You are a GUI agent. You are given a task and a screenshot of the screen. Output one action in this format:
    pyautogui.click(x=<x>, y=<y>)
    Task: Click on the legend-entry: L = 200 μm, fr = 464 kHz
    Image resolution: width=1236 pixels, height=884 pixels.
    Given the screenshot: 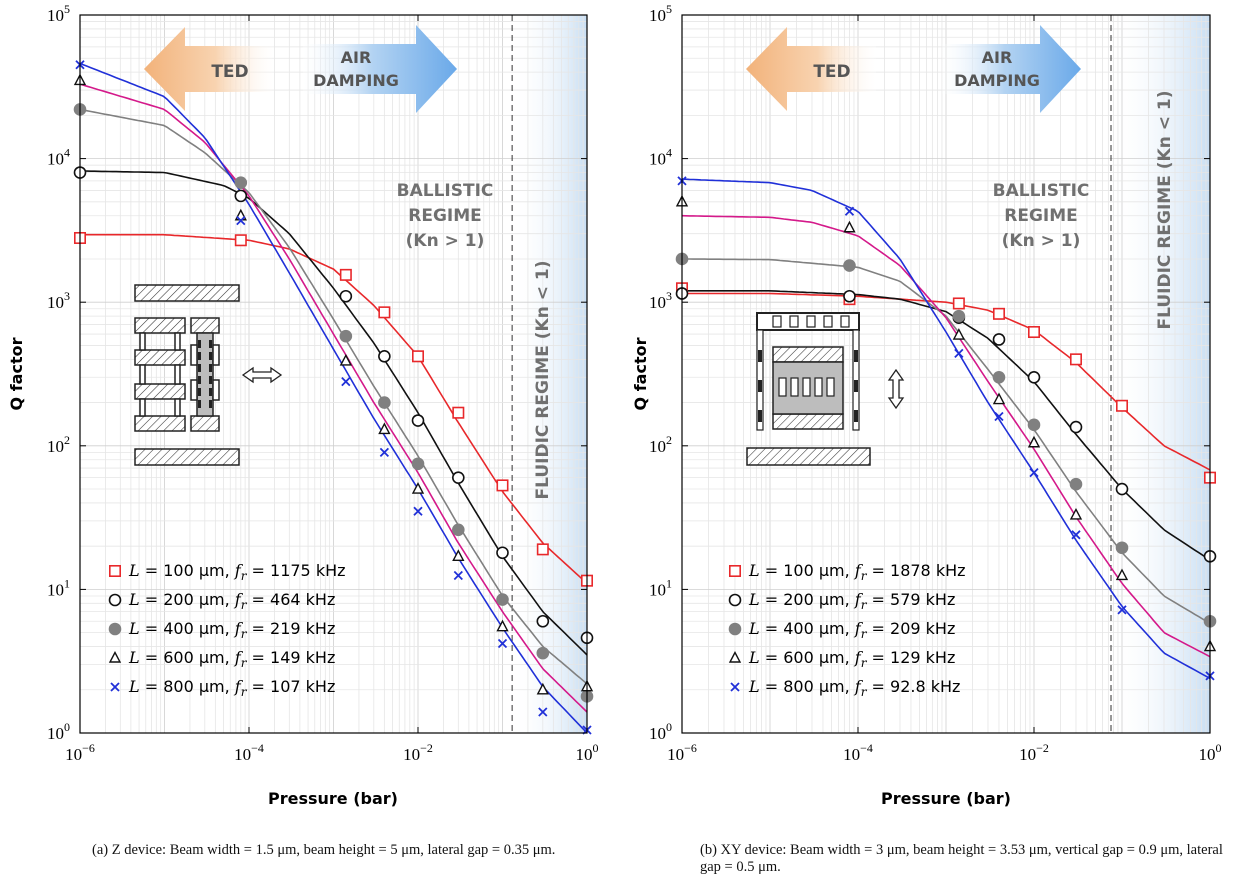 What is the action you would take?
    pyautogui.click(x=231, y=601)
    